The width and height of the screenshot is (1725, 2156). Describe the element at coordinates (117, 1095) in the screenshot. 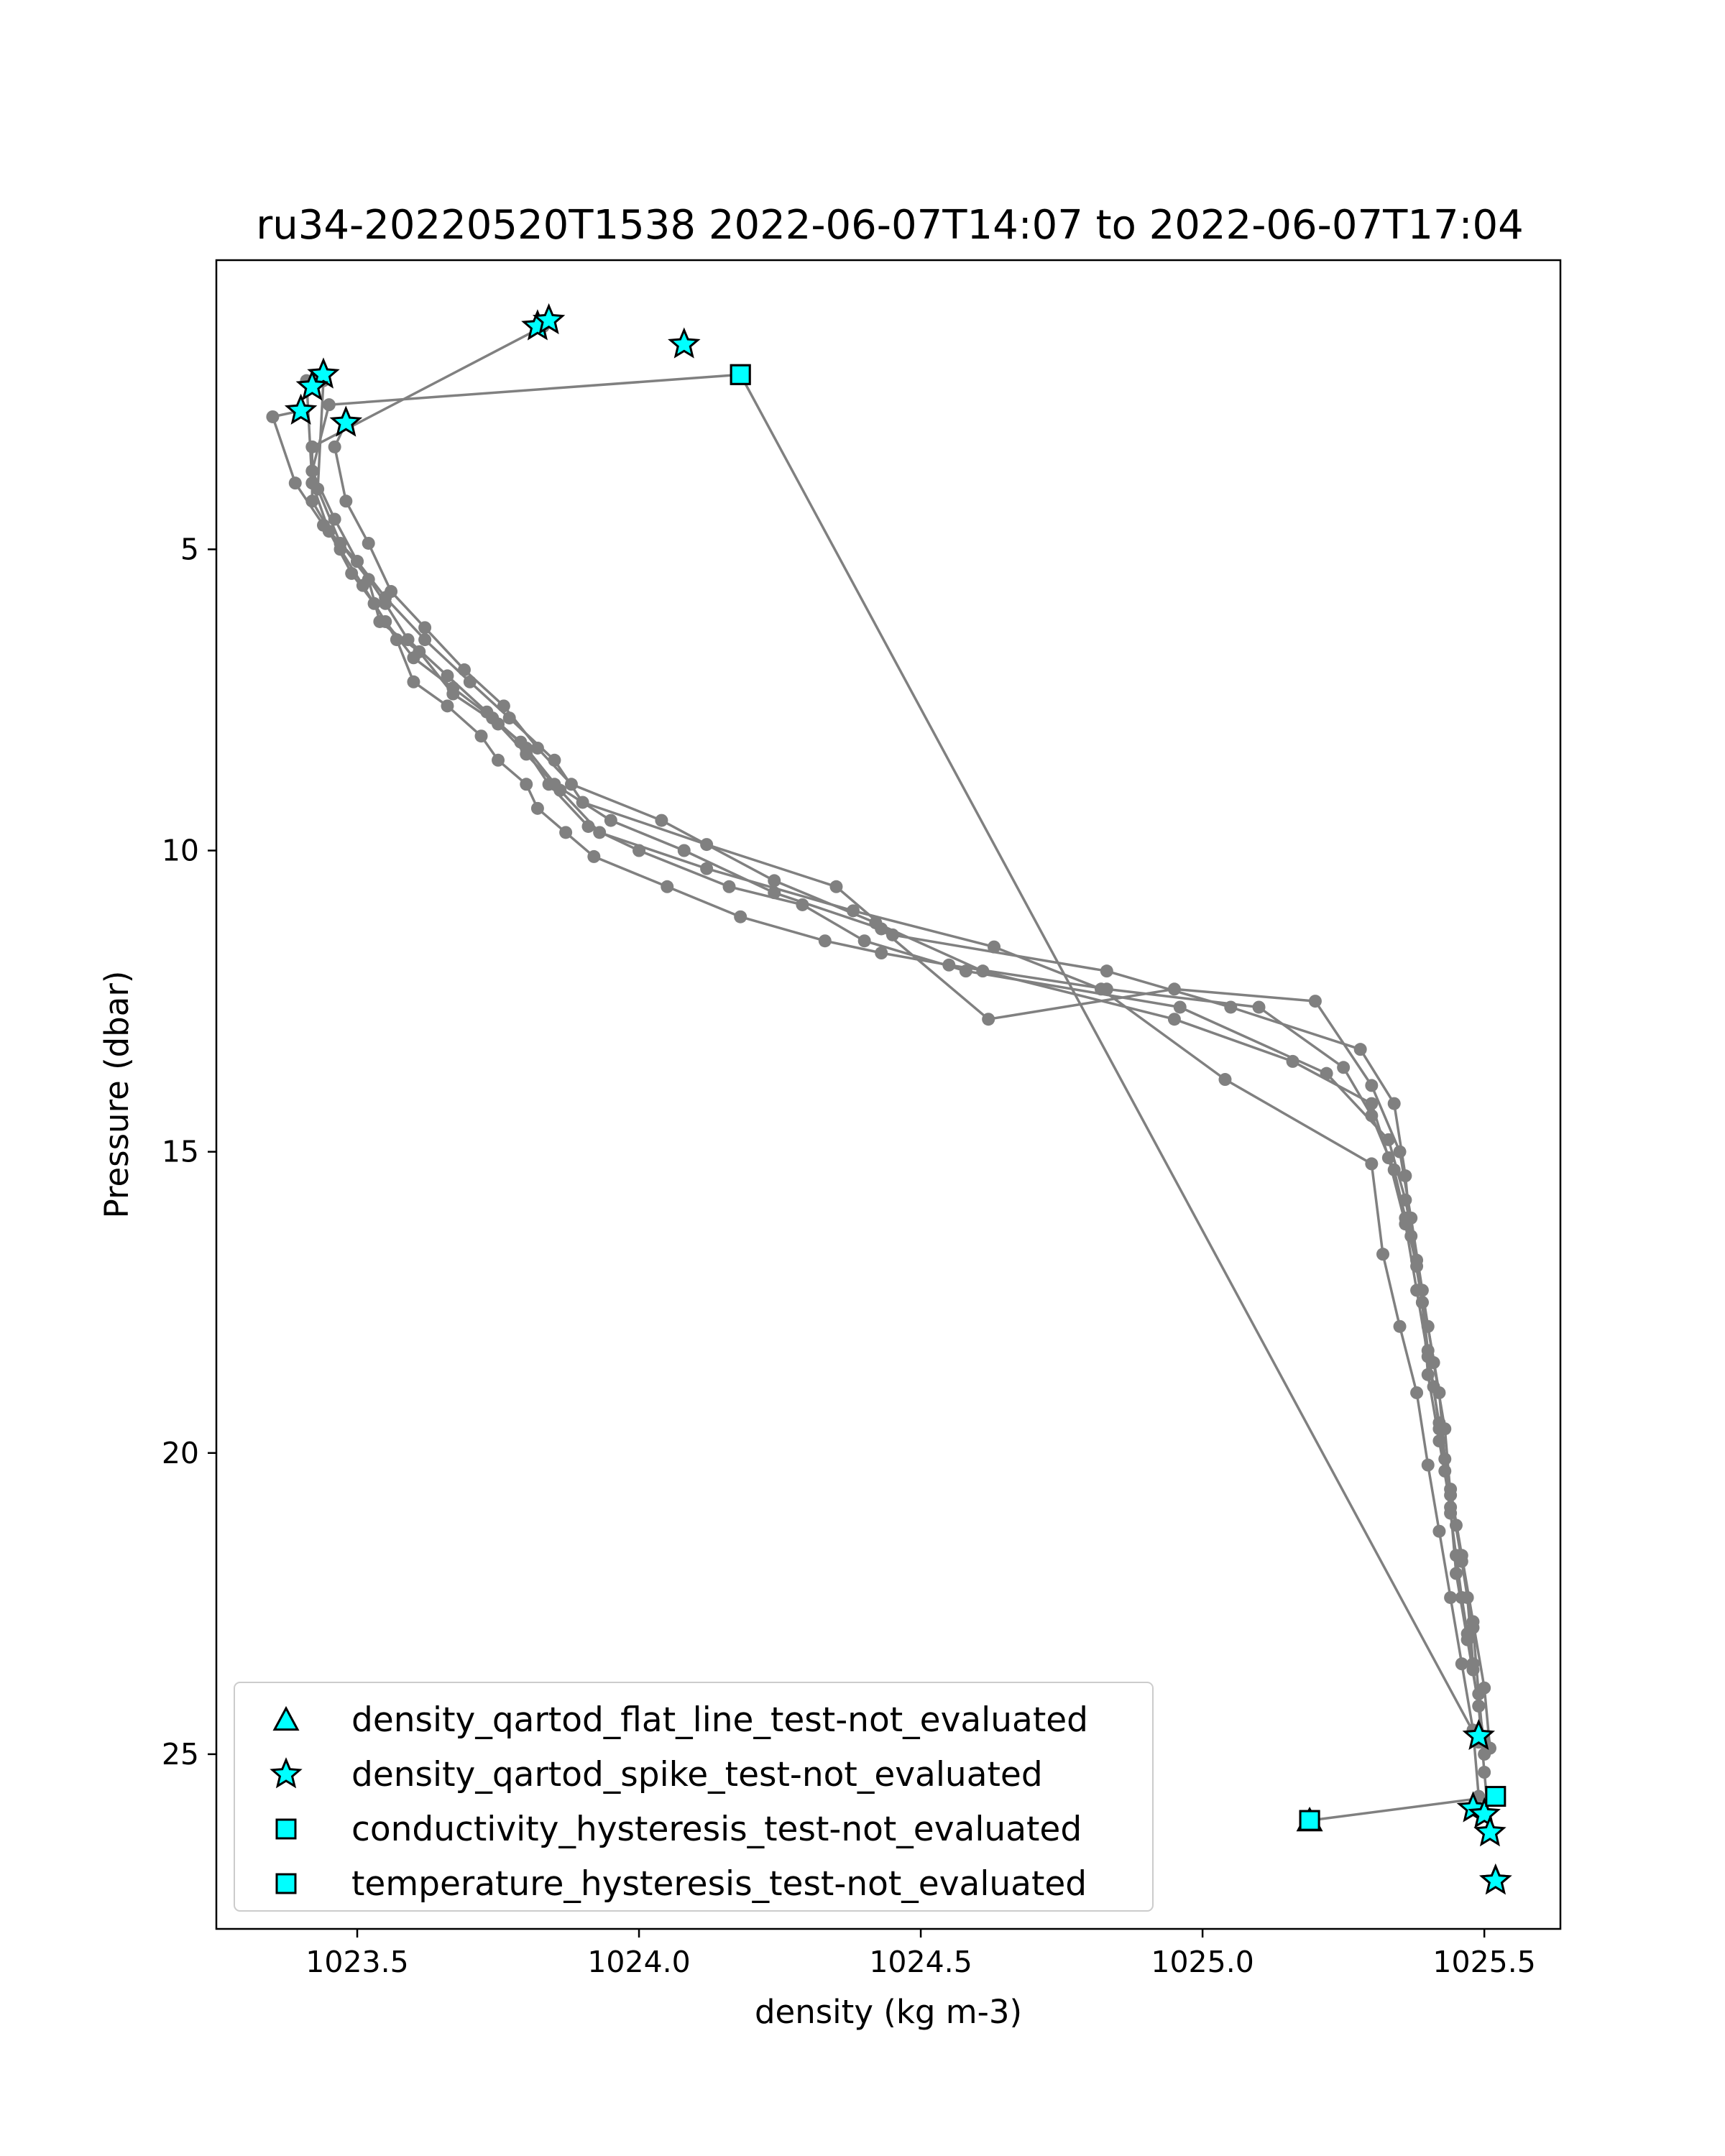

I see `y-axis-label: Pressure (dbar)` at that location.